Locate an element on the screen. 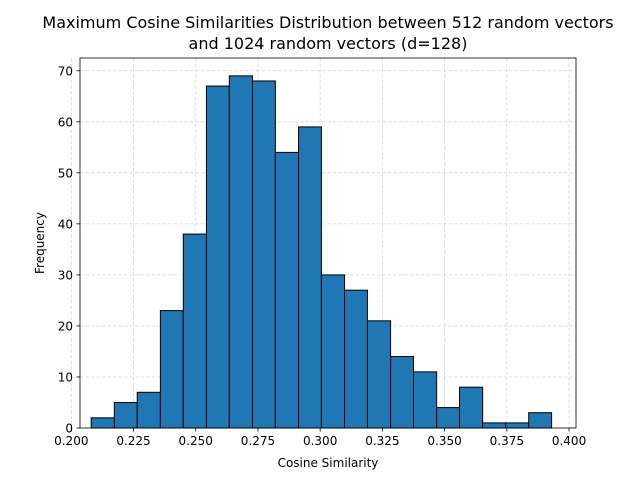 Image resolution: width=640 pixels, height=480 pixels. y-tick-label: 10 is located at coordinates (65, 377).